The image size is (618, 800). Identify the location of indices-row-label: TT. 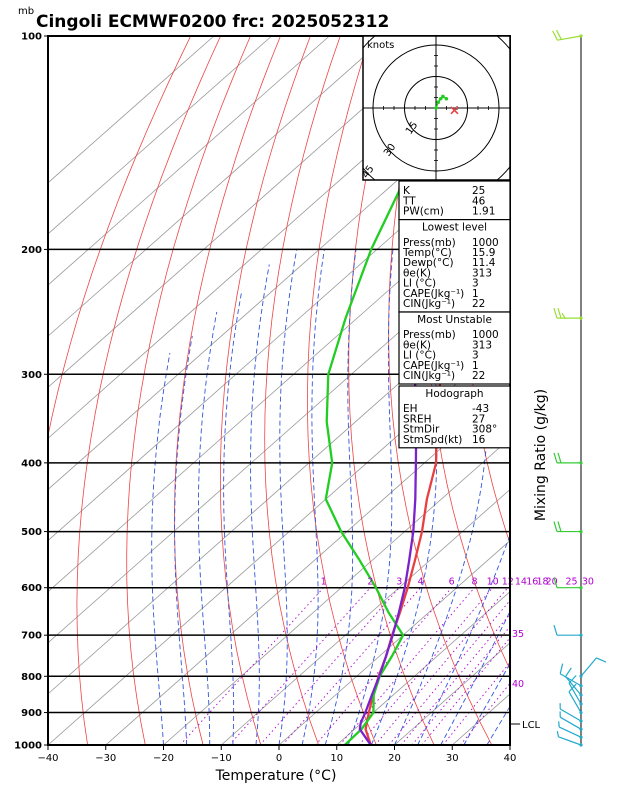
(409, 201).